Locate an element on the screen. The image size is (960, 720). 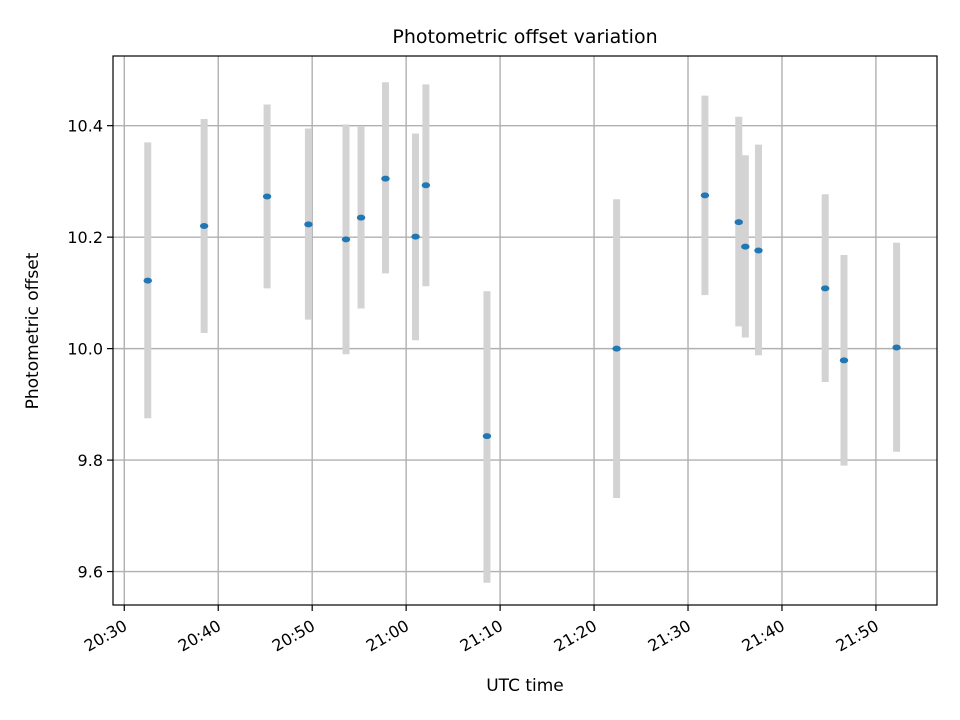
y-tick-label: 10.4 is located at coordinates (85, 126).